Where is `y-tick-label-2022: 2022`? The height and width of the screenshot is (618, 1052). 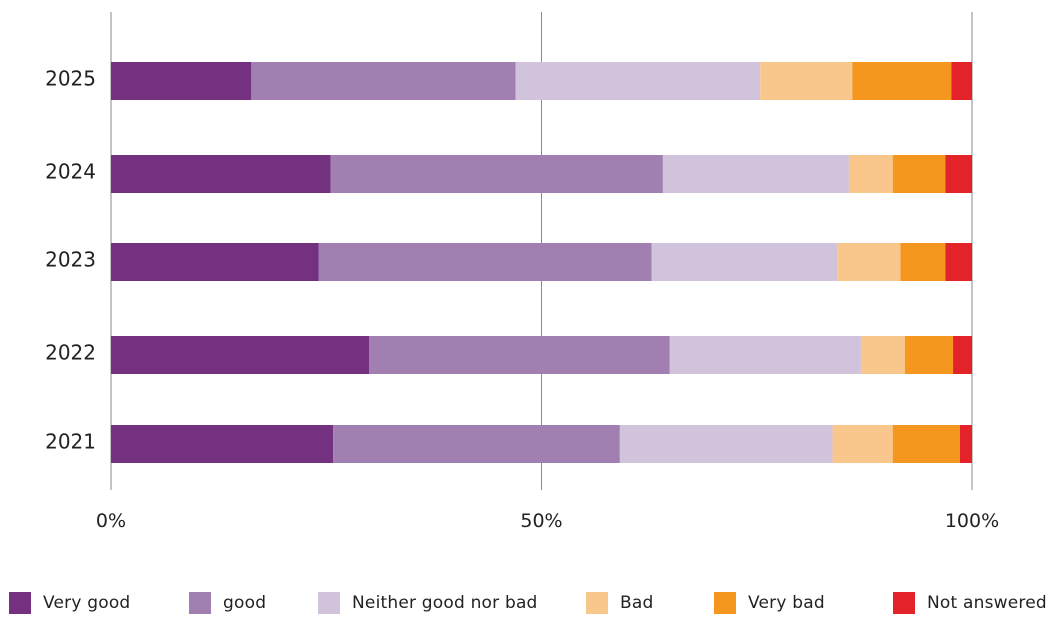
y-tick-label-2022: 2022 is located at coordinates (70, 353).